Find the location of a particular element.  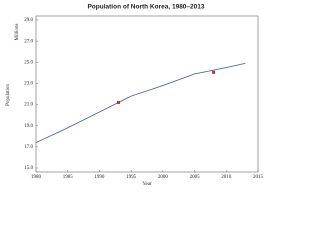

x-tick-label: 1990 is located at coordinates (99, 177).